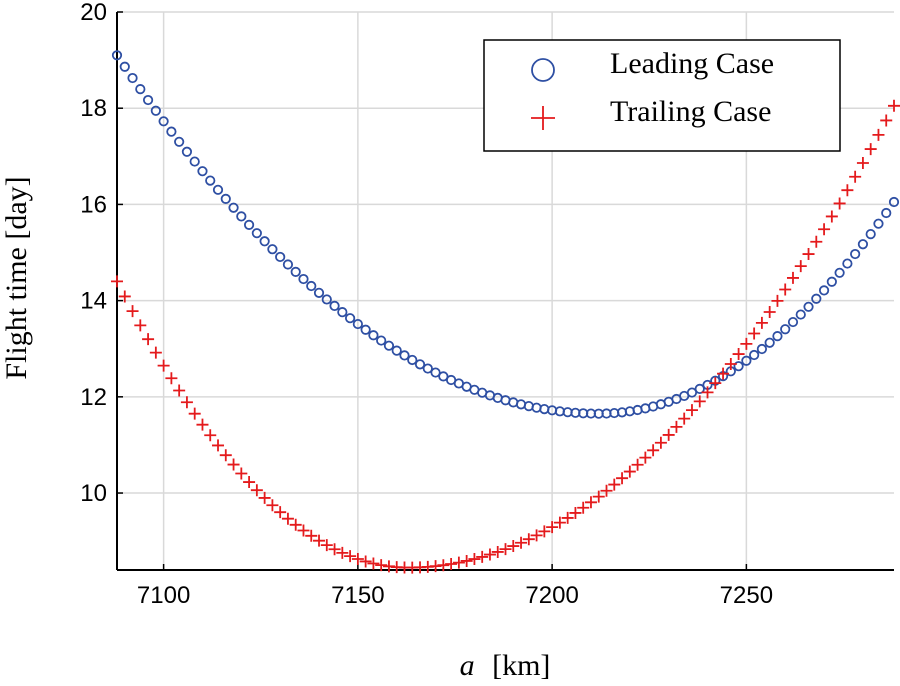 The height and width of the screenshot is (686, 900). What do you see at coordinates (746, 595) in the screenshot?
I see `x-tick-label: 7250` at bounding box center [746, 595].